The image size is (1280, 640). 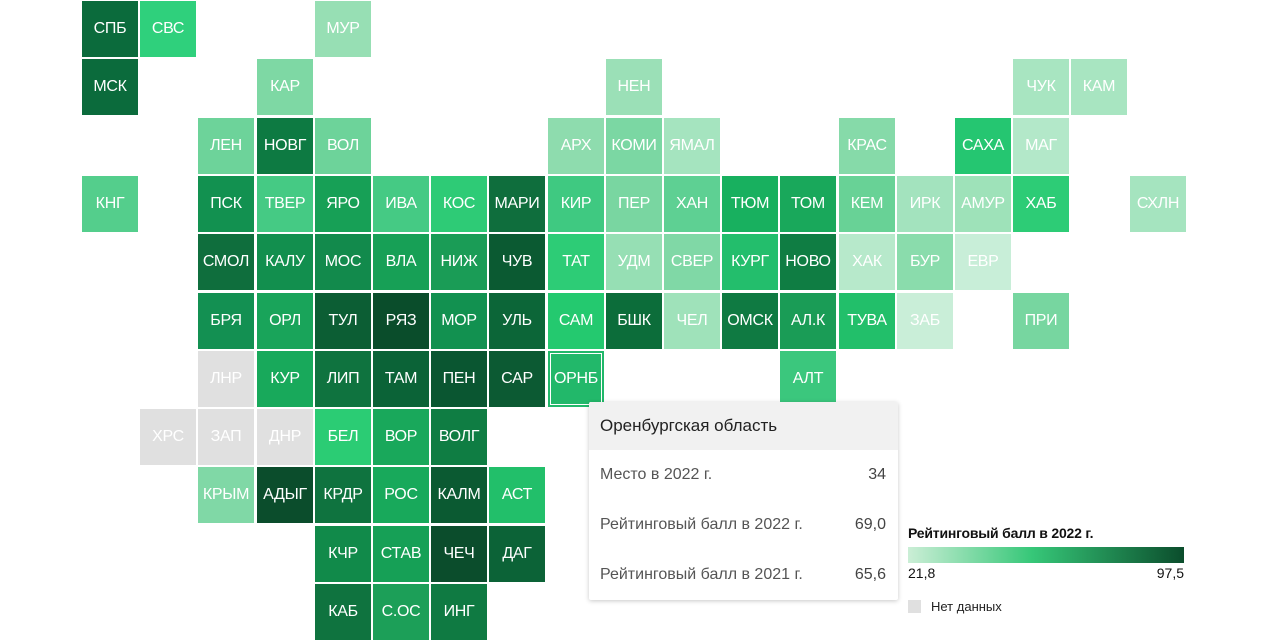 What do you see at coordinates (750, 321) in the screenshot?
I see `region-tile: ОМСК` at bounding box center [750, 321].